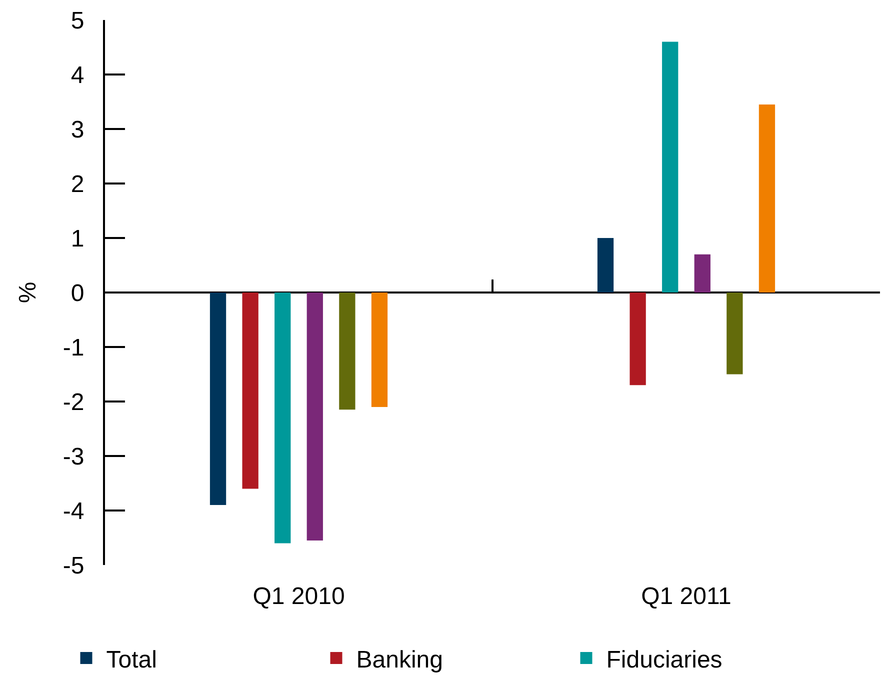  Describe the element at coordinates (399, 660) in the screenshot. I see `legend-label: Banking` at that location.